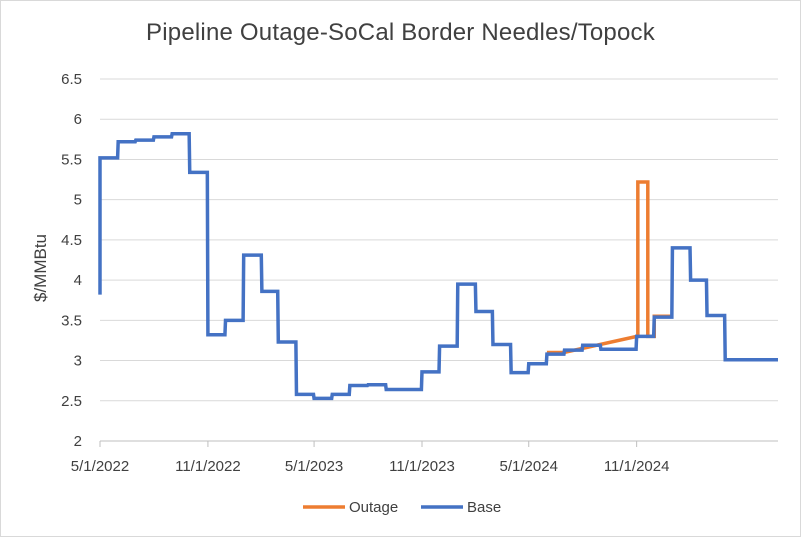 The image size is (801, 537). What do you see at coordinates (71, 79) in the screenshot?
I see `y-tick-label: 6.5` at bounding box center [71, 79].